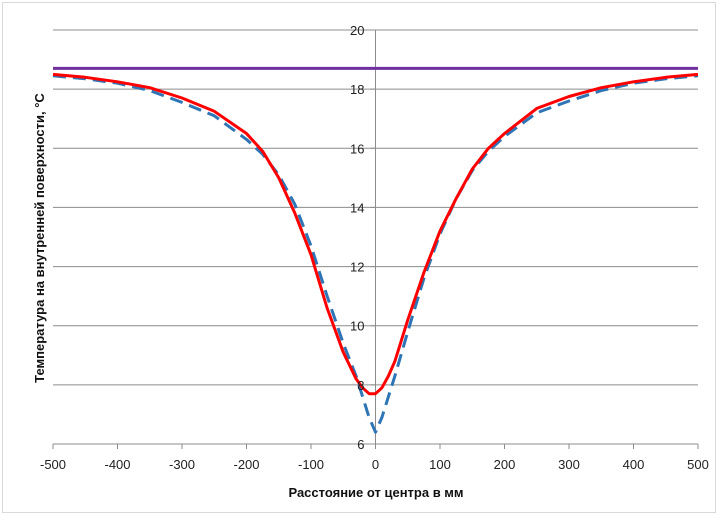  What do you see at coordinates (246, 464) in the screenshot?
I see `x-tick-label-3: -200` at bounding box center [246, 464].